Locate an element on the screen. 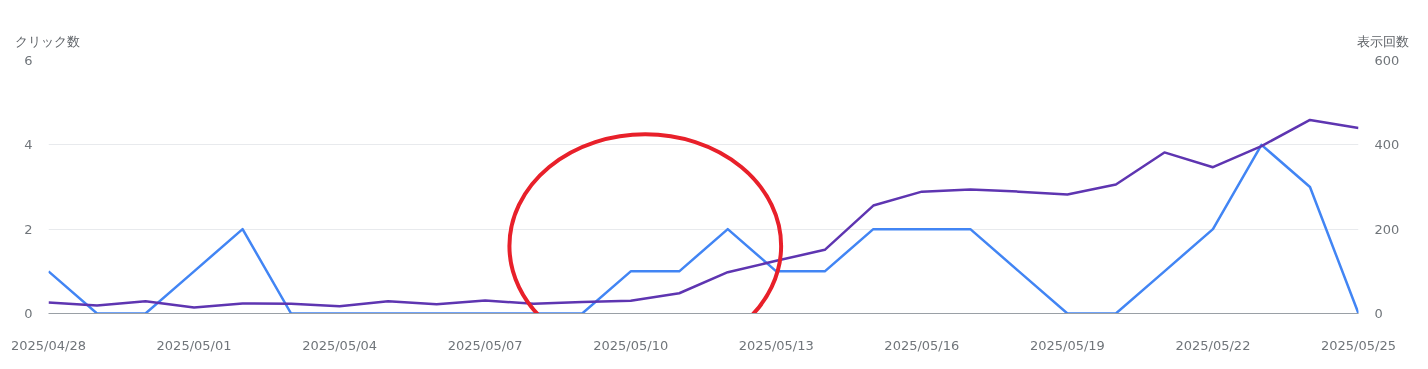  x-tick-label: 2025/05/10 is located at coordinates (631, 345).